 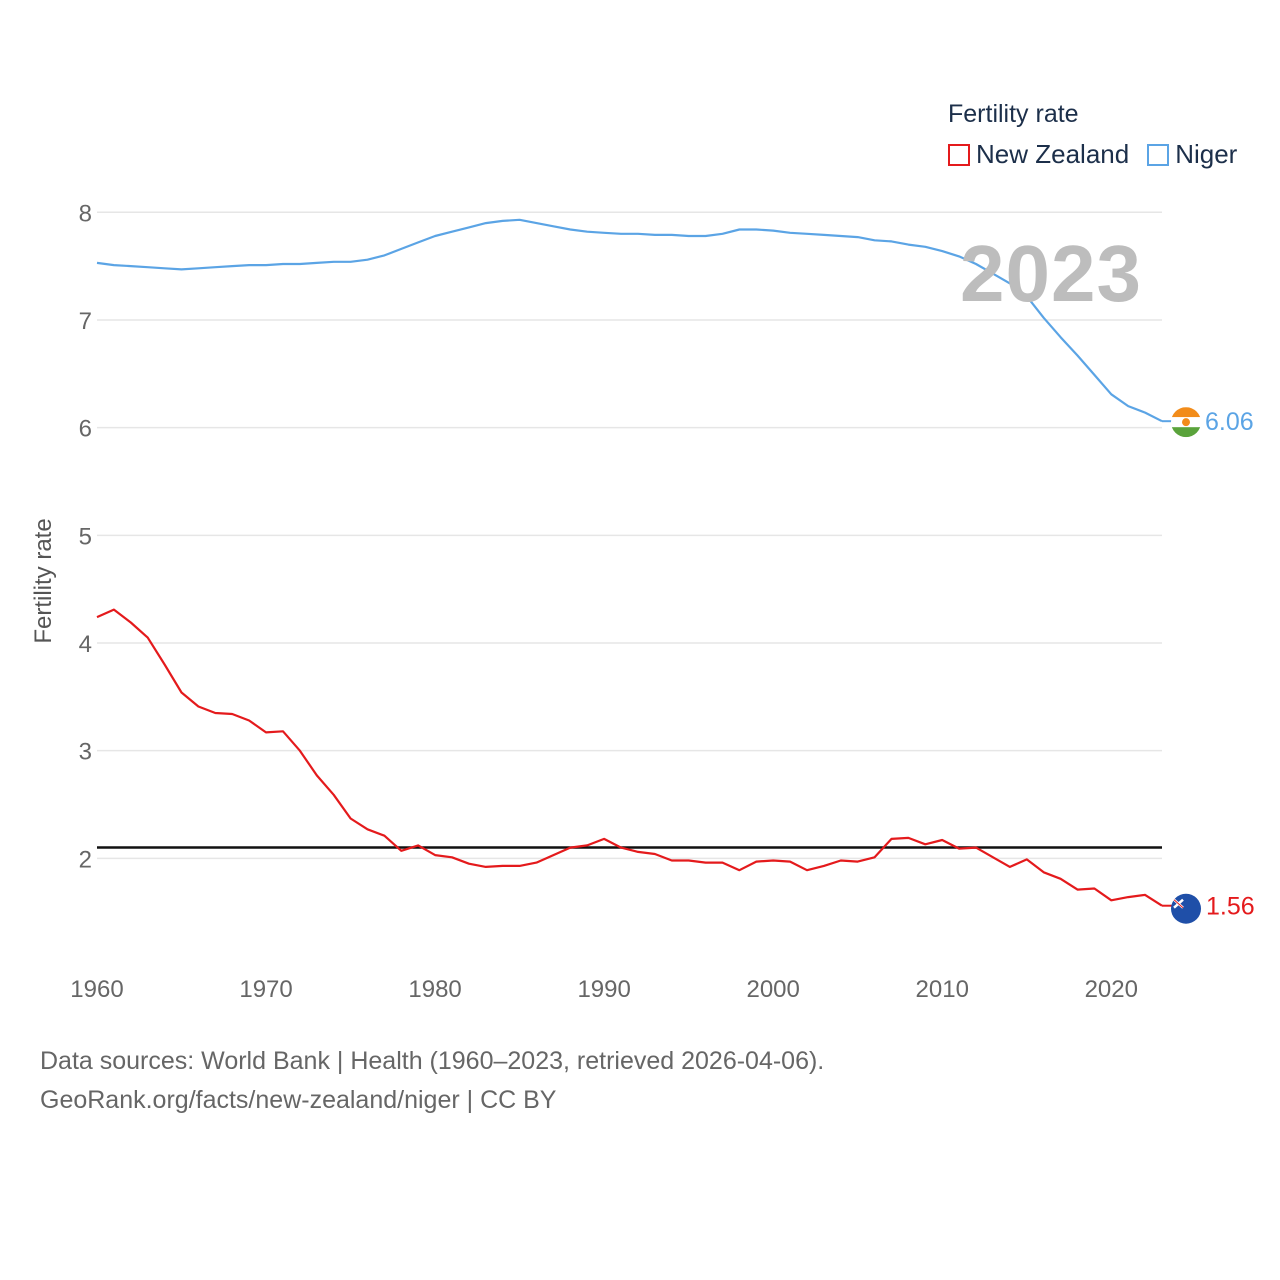 I want to click on new-zealand-flag, so click(x=1186, y=908).